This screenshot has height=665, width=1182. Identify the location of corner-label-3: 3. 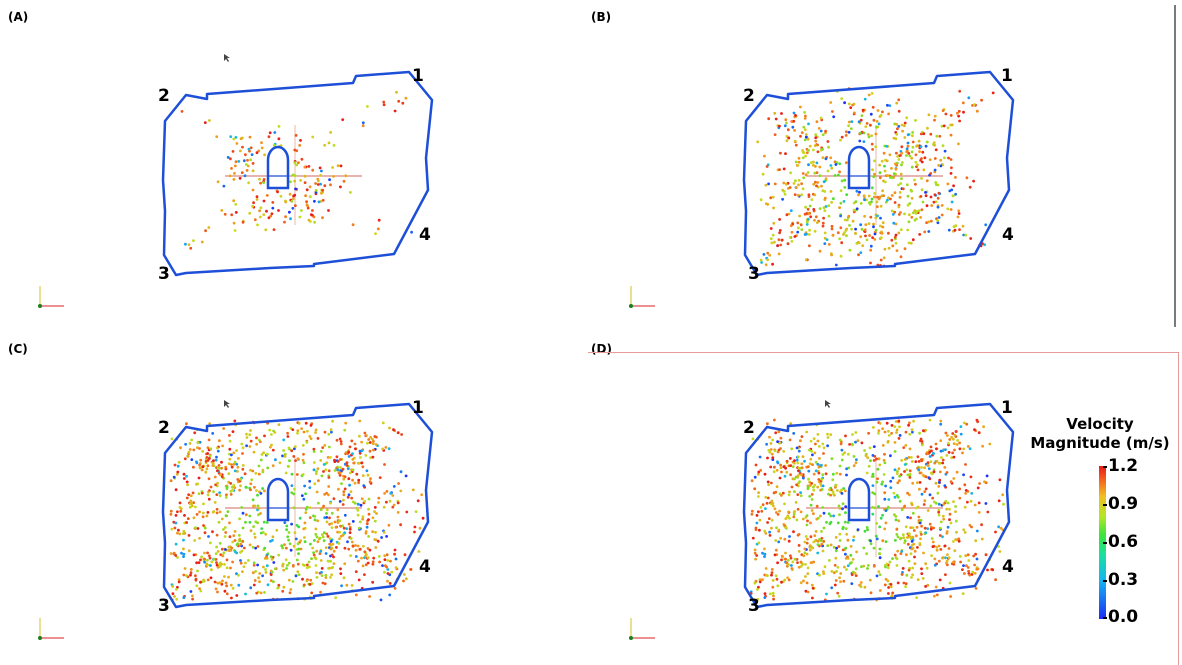
(164, 274).